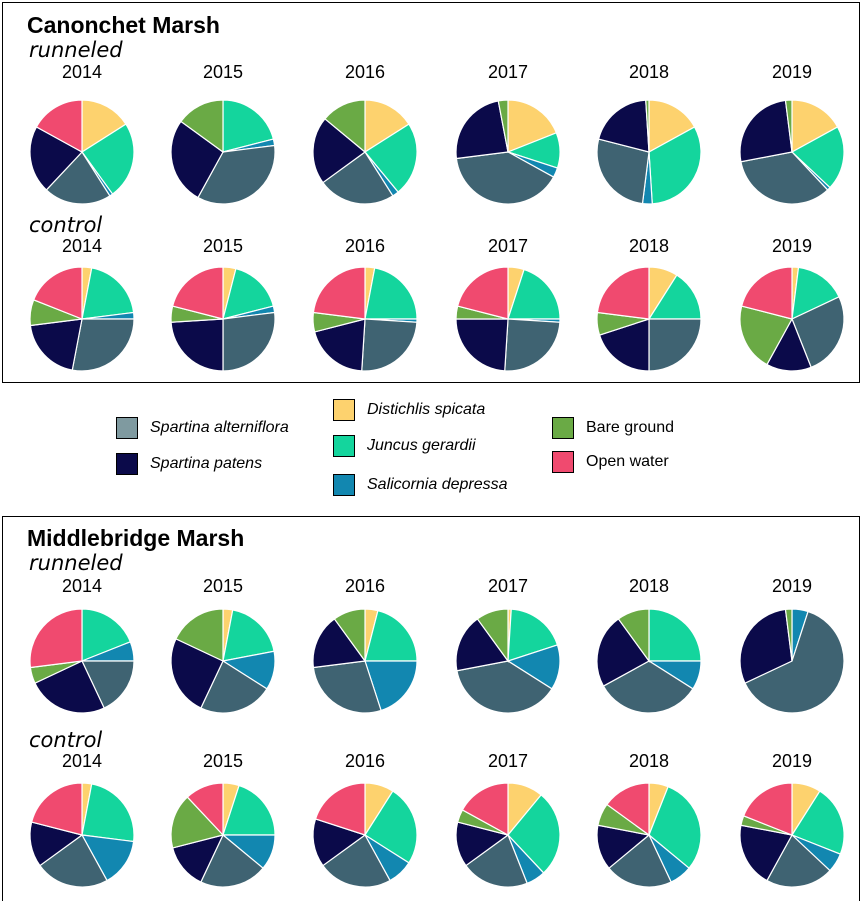  Describe the element at coordinates (613, 428) in the screenshot. I see `legend-item-bare-ground: Bare ground` at that location.